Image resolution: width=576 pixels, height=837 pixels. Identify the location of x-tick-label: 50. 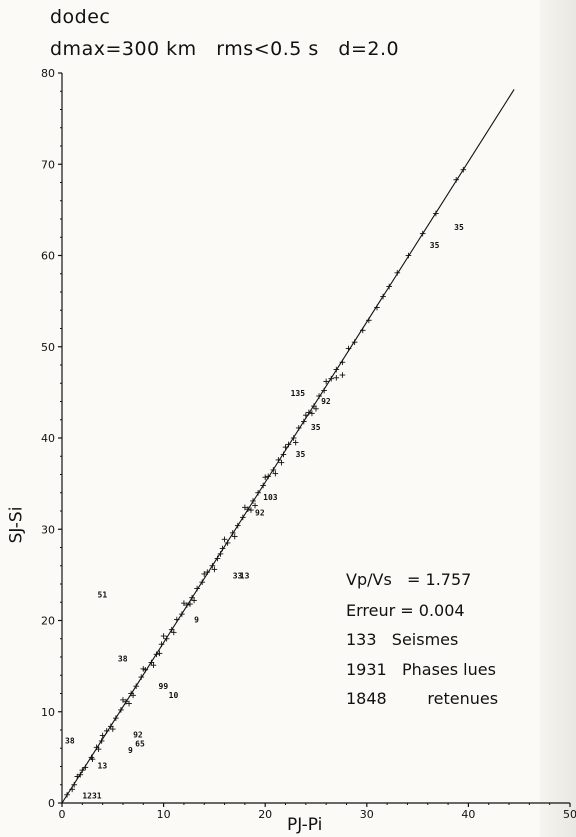
(569, 814).